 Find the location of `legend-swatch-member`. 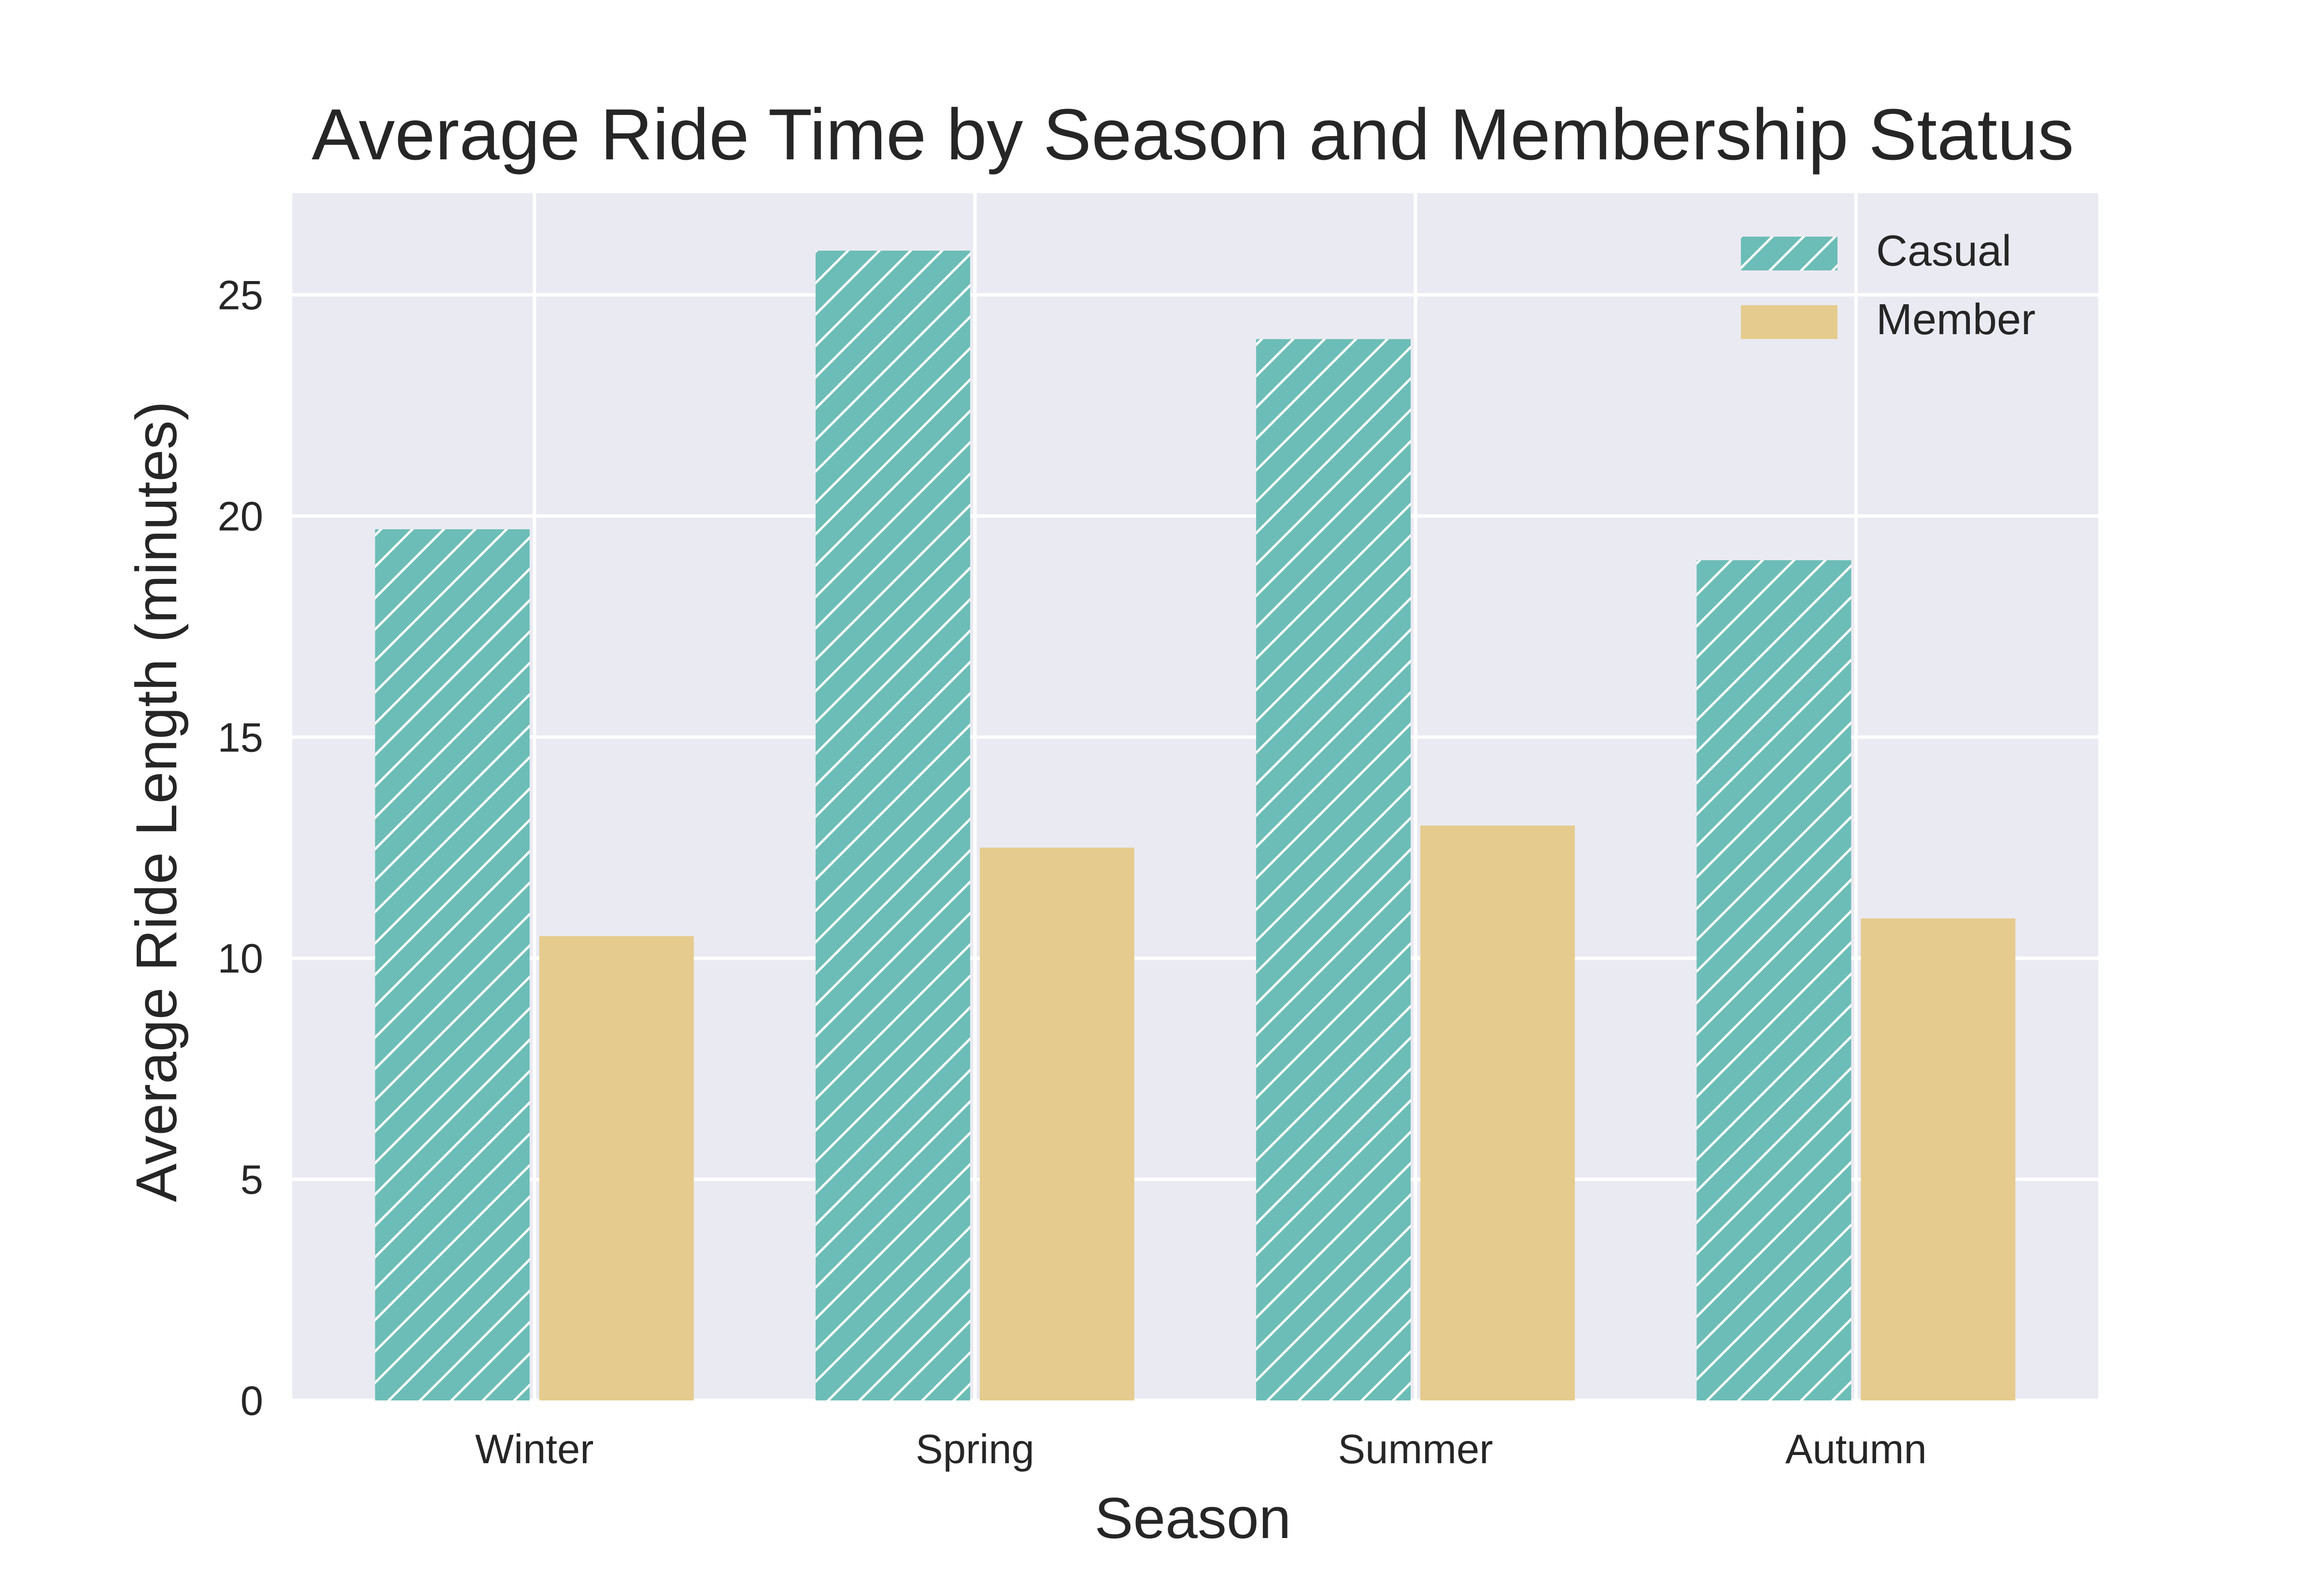

legend-swatch-member is located at coordinates (1789, 322).